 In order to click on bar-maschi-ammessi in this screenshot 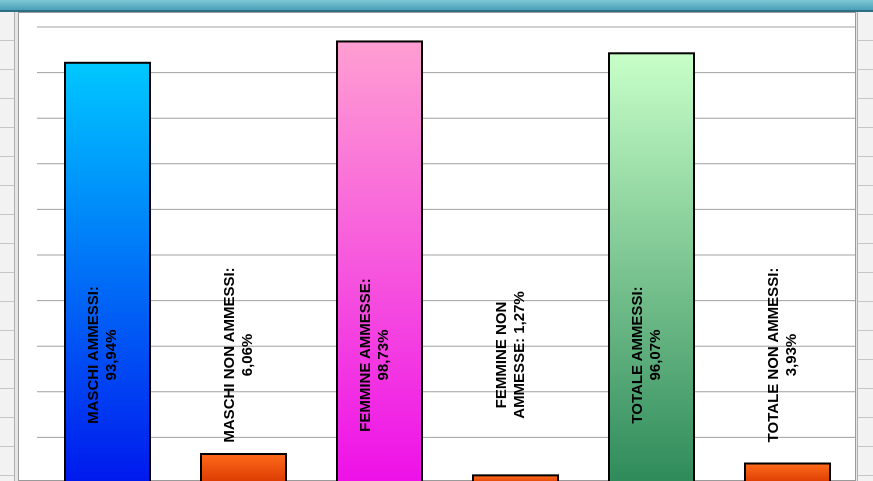, I will do `click(107, 271)`.